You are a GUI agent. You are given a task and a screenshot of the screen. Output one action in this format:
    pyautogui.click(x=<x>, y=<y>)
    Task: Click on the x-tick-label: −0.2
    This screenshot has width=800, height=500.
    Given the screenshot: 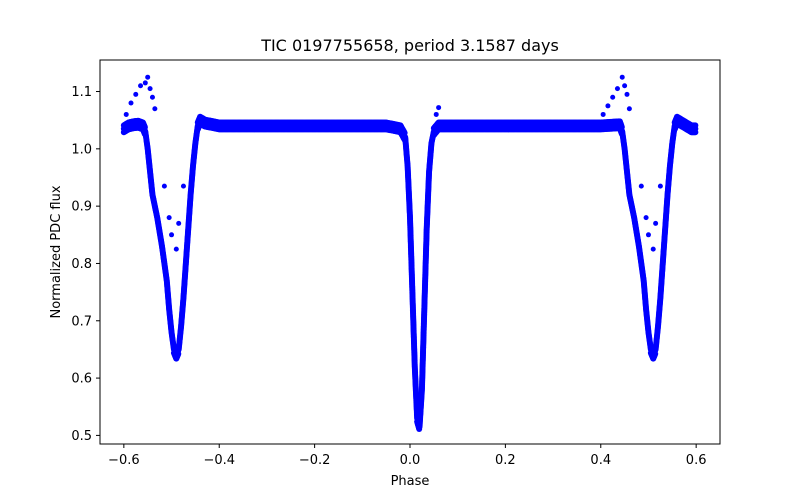 What is the action you would take?
    pyautogui.click(x=315, y=460)
    